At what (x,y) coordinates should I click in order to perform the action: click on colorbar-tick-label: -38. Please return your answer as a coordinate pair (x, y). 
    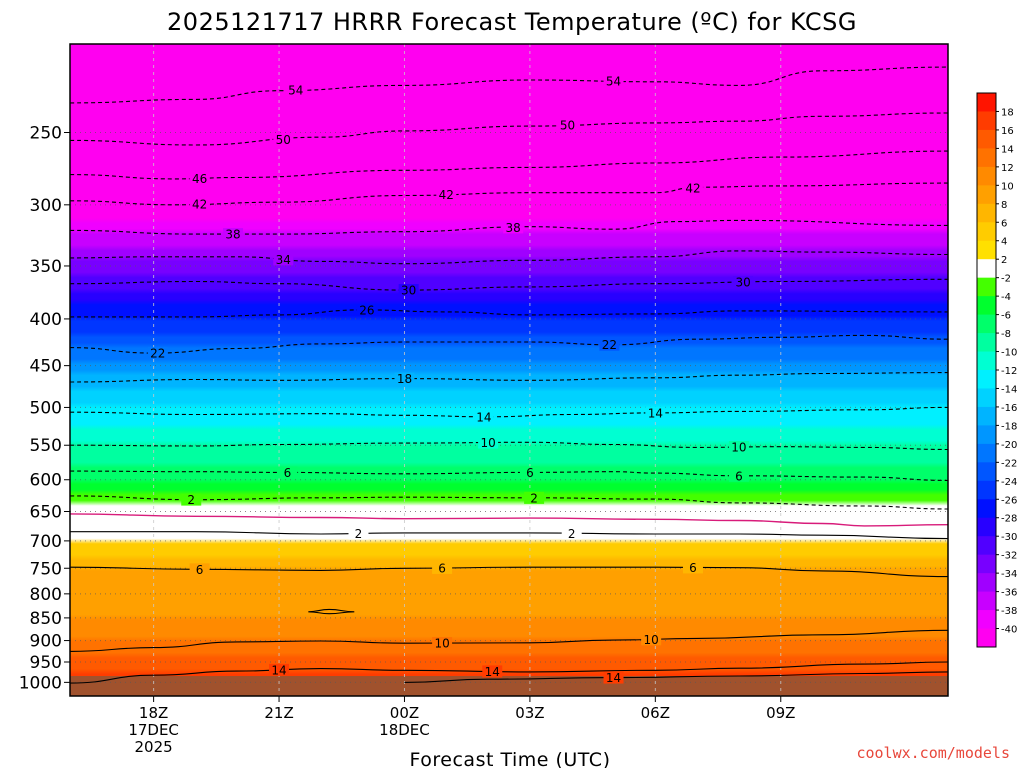
    Looking at the image, I should click on (1009, 611).